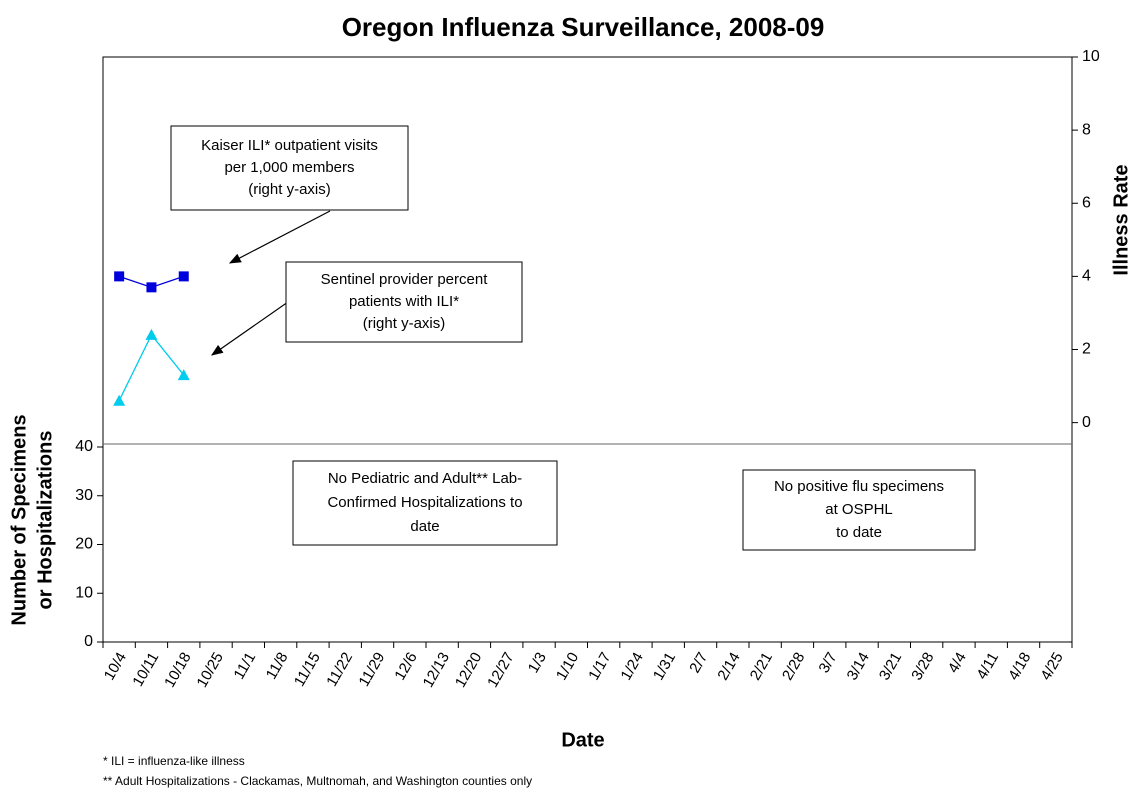 The height and width of the screenshot is (792, 1133). What do you see at coordinates (372, 669) in the screenshot?
I see `x-tick-label: 11/29` at bounding box center [372, 669].